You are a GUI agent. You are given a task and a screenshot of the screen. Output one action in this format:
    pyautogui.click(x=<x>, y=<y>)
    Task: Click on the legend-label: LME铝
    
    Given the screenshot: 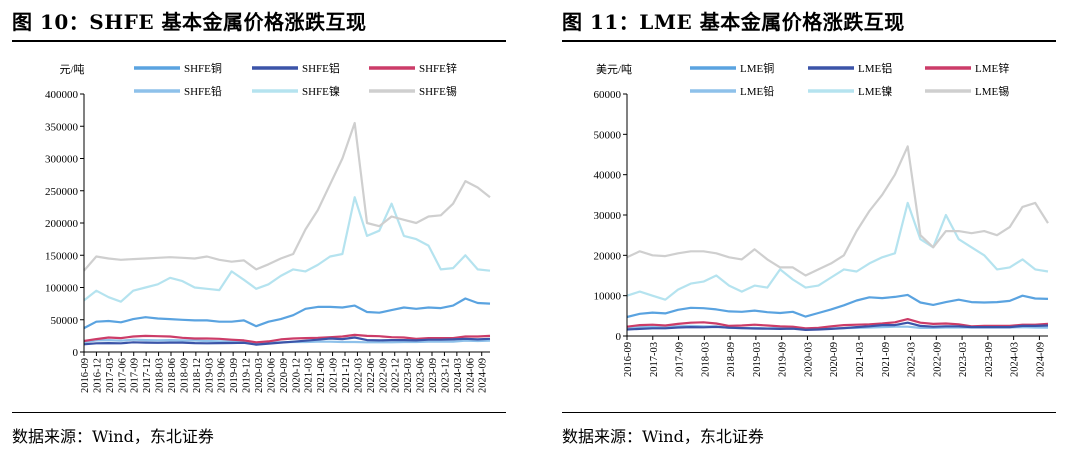 What is the action you would take?
    pyautogui.click(x=875, y=68)
    